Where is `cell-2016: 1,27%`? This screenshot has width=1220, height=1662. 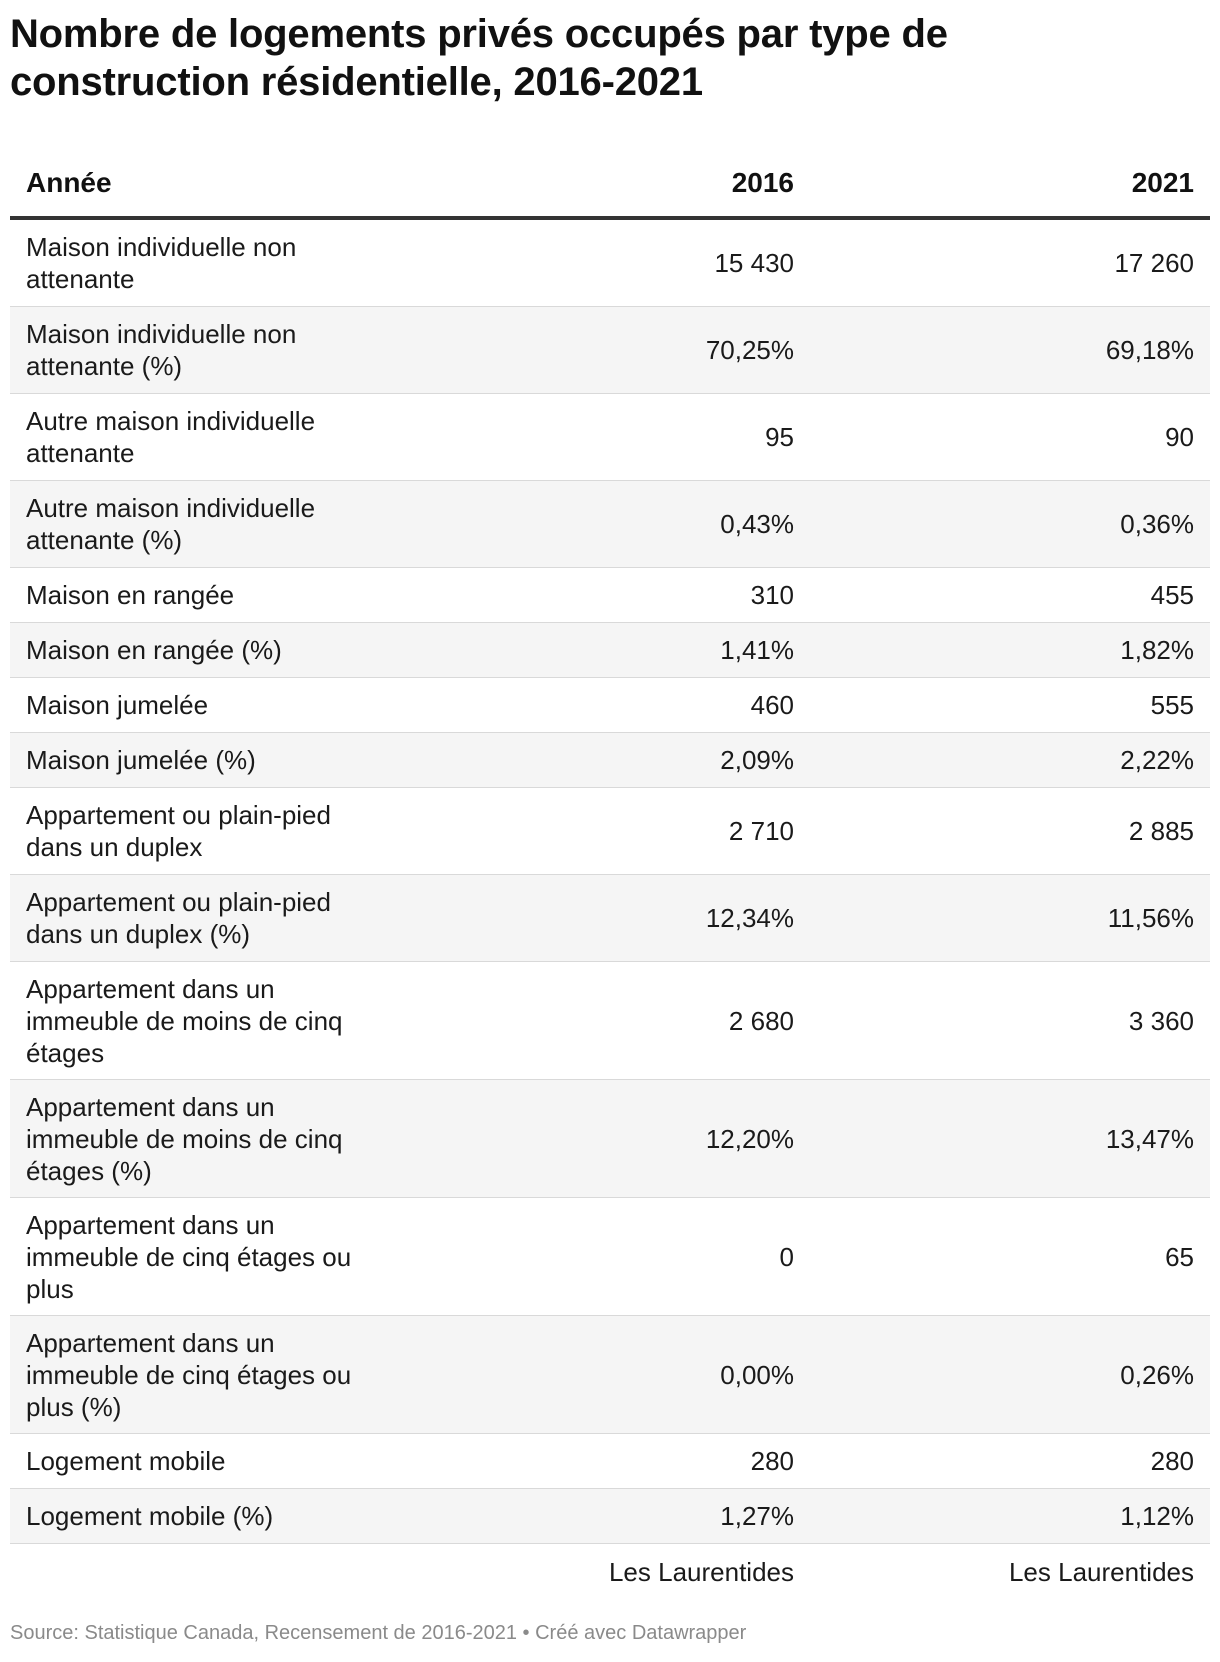 cell-2016: 1,27% is located at coordinates (610, 1516).